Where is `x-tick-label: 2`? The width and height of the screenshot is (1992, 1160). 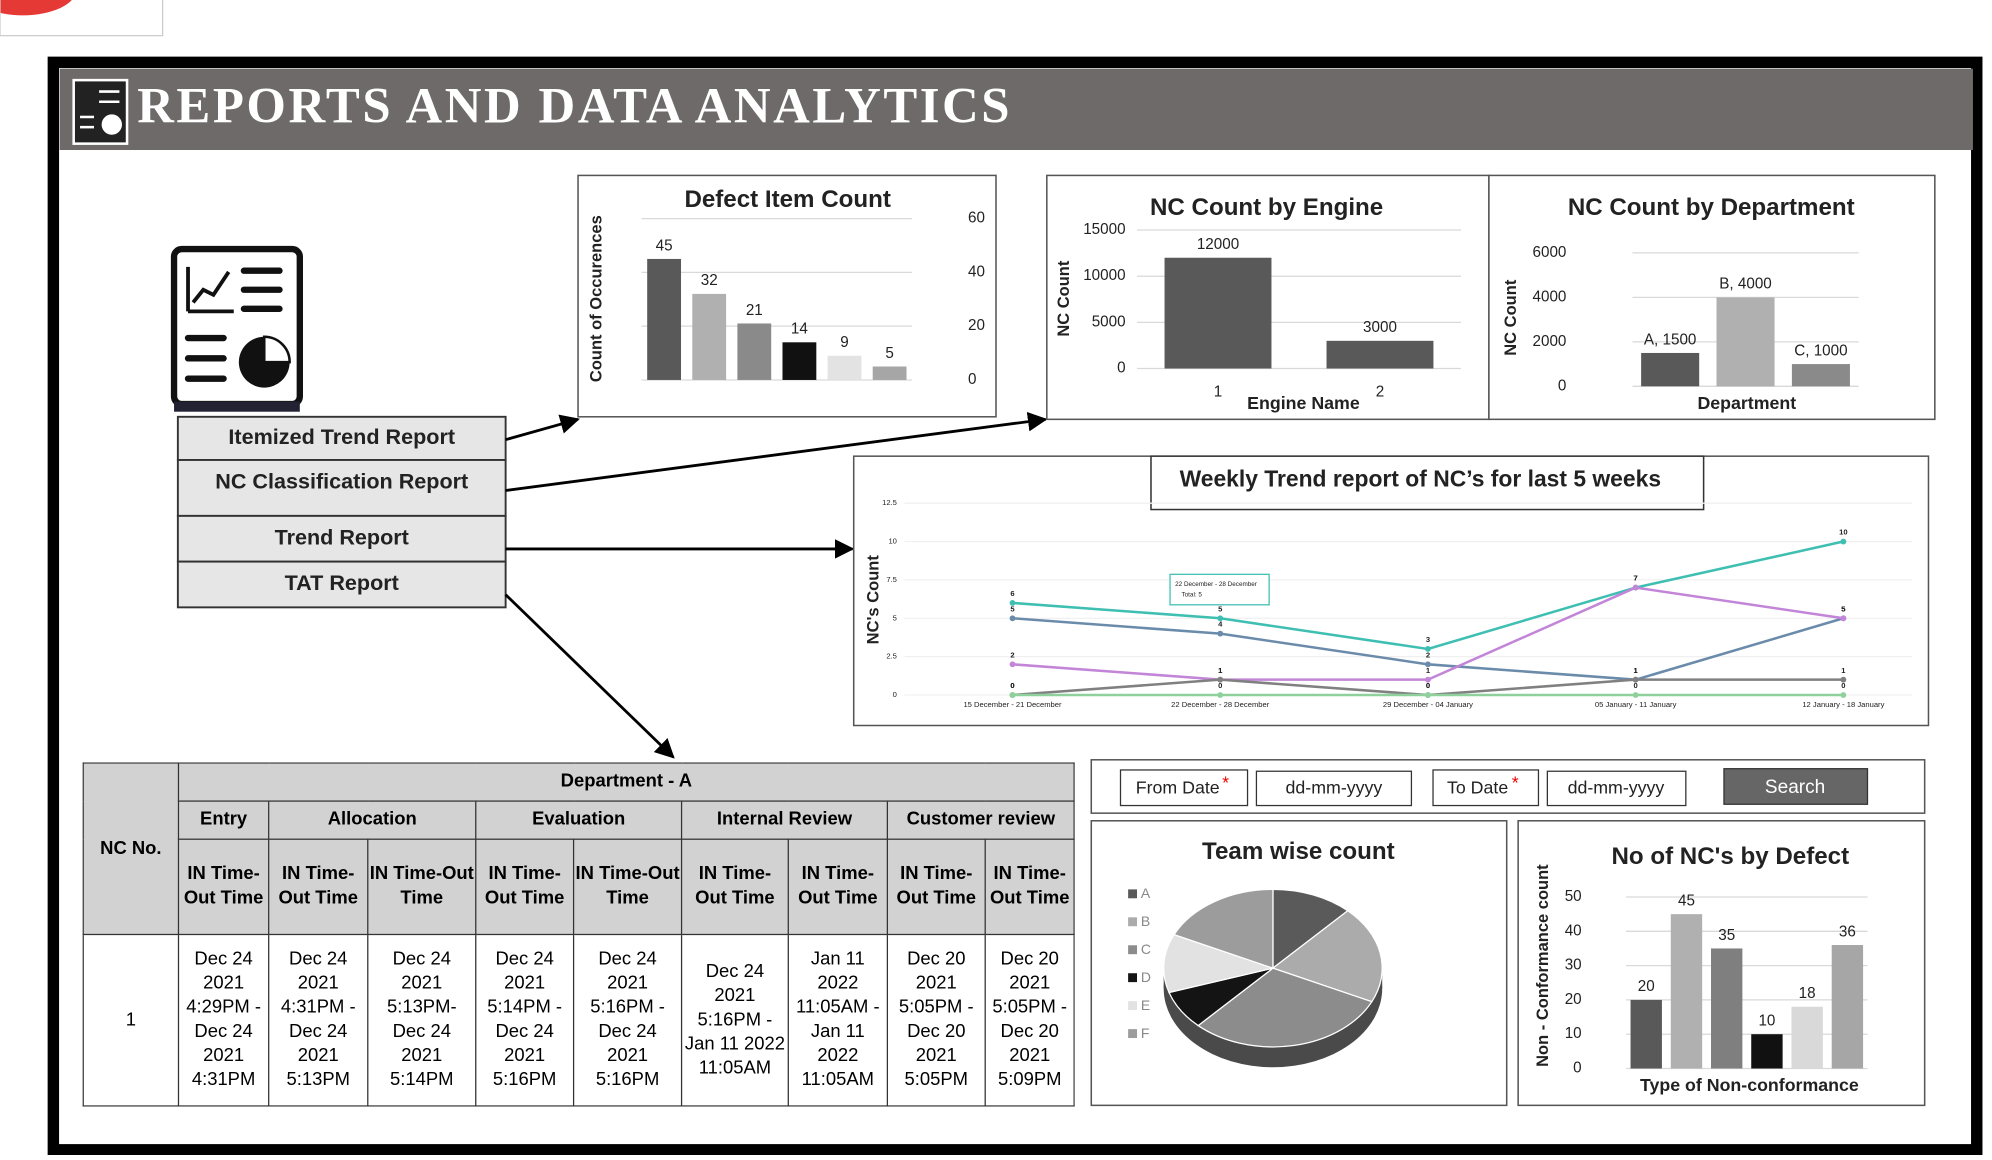
x-tick-label: 2 is located at coordinates (1380, 392).